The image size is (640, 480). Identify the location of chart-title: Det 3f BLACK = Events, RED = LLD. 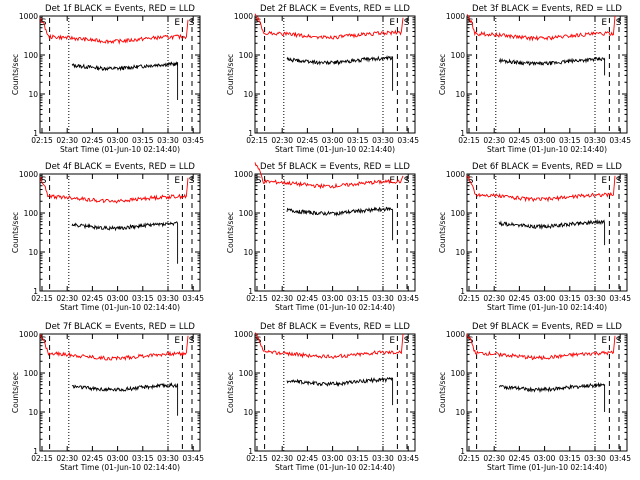
(547, 9).